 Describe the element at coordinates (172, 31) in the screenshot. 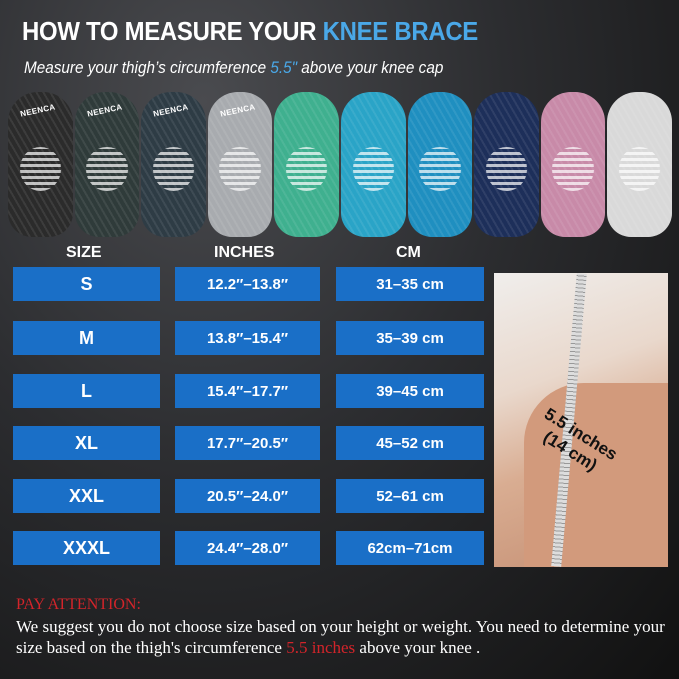

I see `title-main: HOW TO MEASURE YOUR` at that location.